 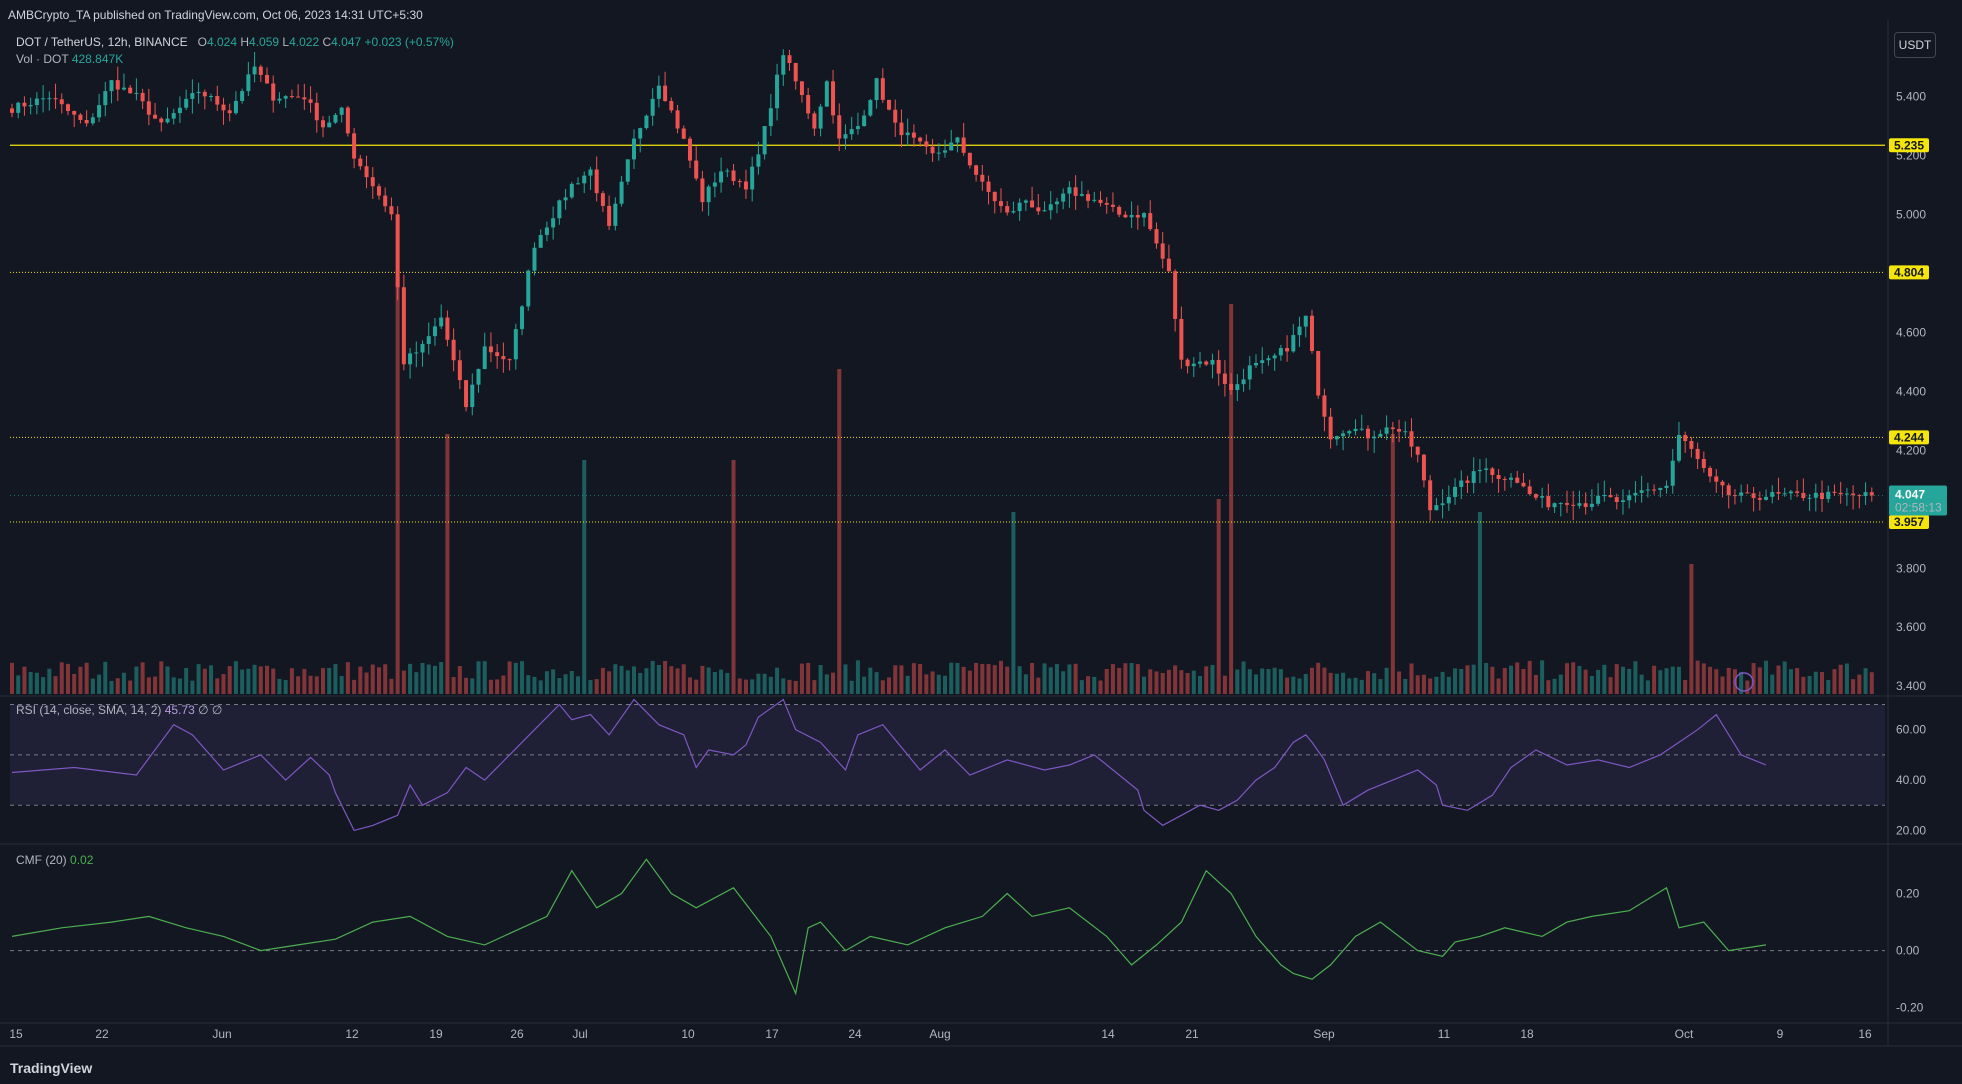 What do you see at coordinates (1911, 627) in the screenshot?
I see `price-tick-7: 3.600` at bounding box center [1911, 627].